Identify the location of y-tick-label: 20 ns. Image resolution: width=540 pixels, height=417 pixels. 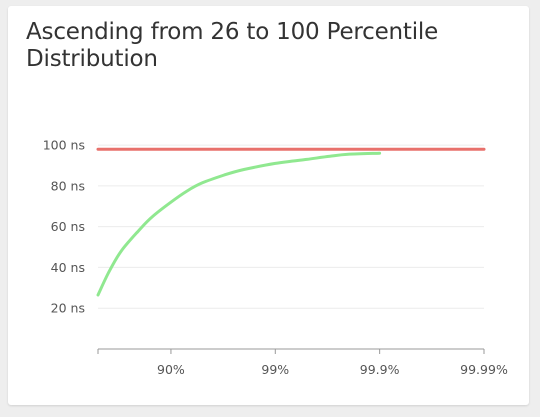
(68, 308).